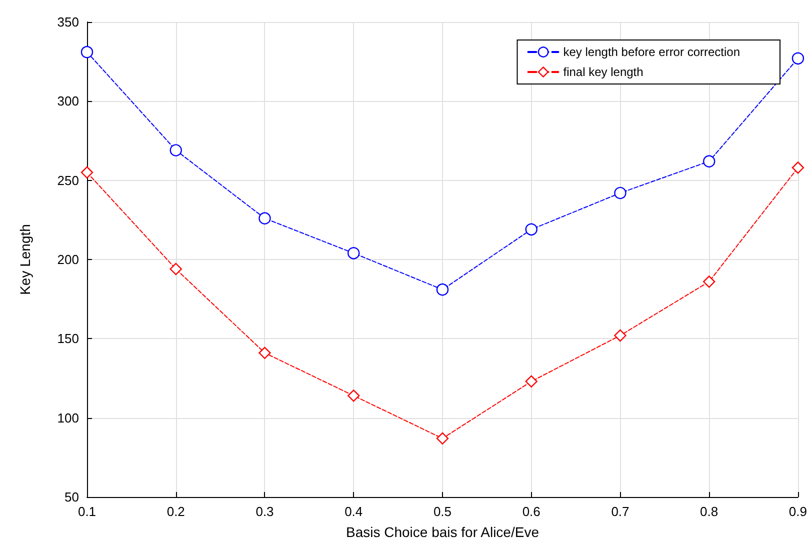 The height and width of the screenshot is (548, 810). What do you see at coordinates (71, 497) in the screenshot?
I see `y-tick-label: 50` at bounding box center [71, 497].